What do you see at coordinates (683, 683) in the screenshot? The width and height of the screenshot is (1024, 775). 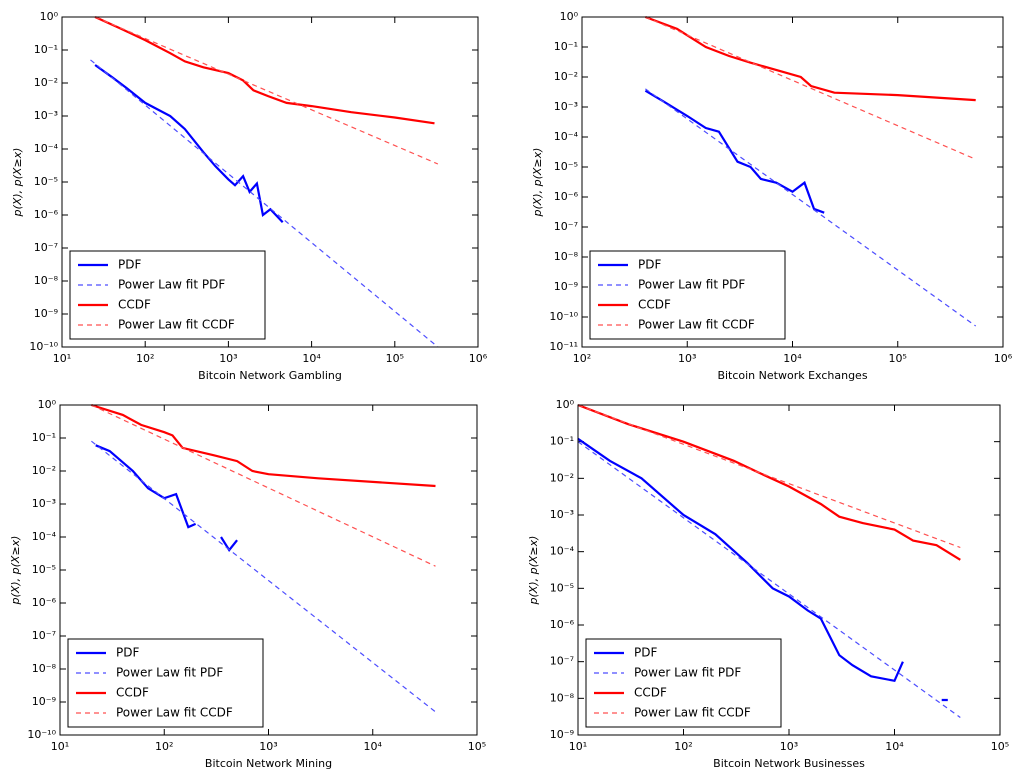 I see `legend-box` at bounding box center [683, 683].